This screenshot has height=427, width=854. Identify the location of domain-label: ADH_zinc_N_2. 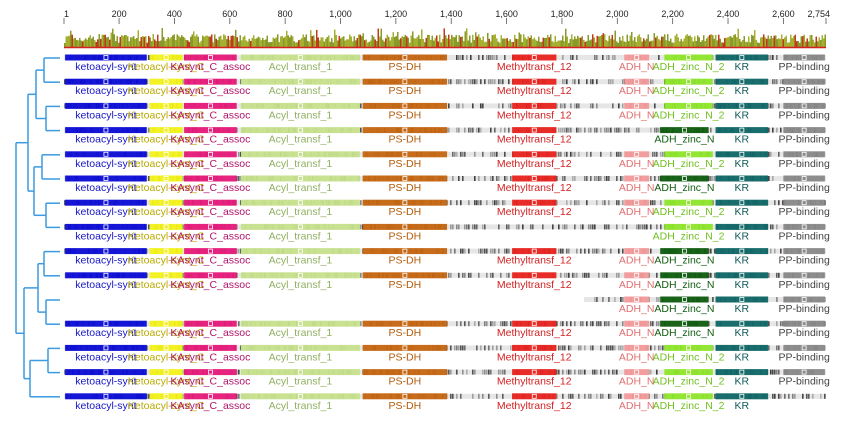
(689, 212).